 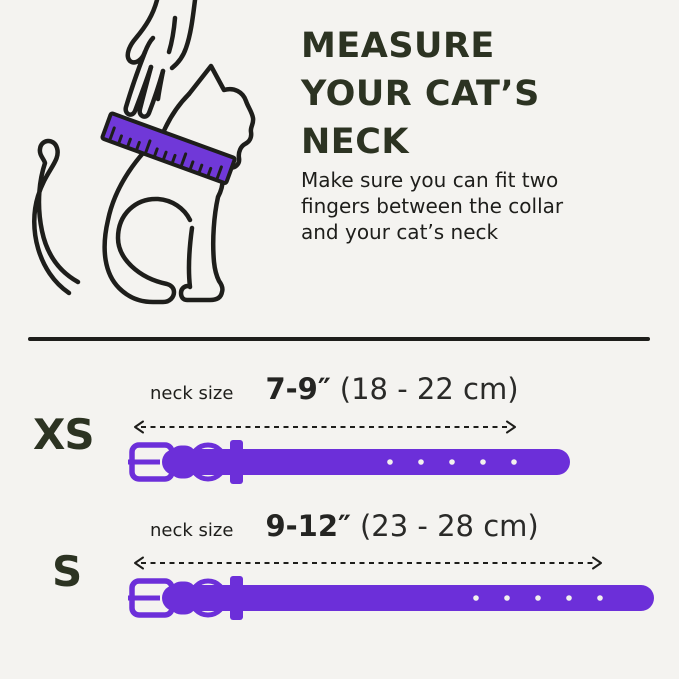 I want to click on size-label-xs: XS, so click(x=64, y=434).